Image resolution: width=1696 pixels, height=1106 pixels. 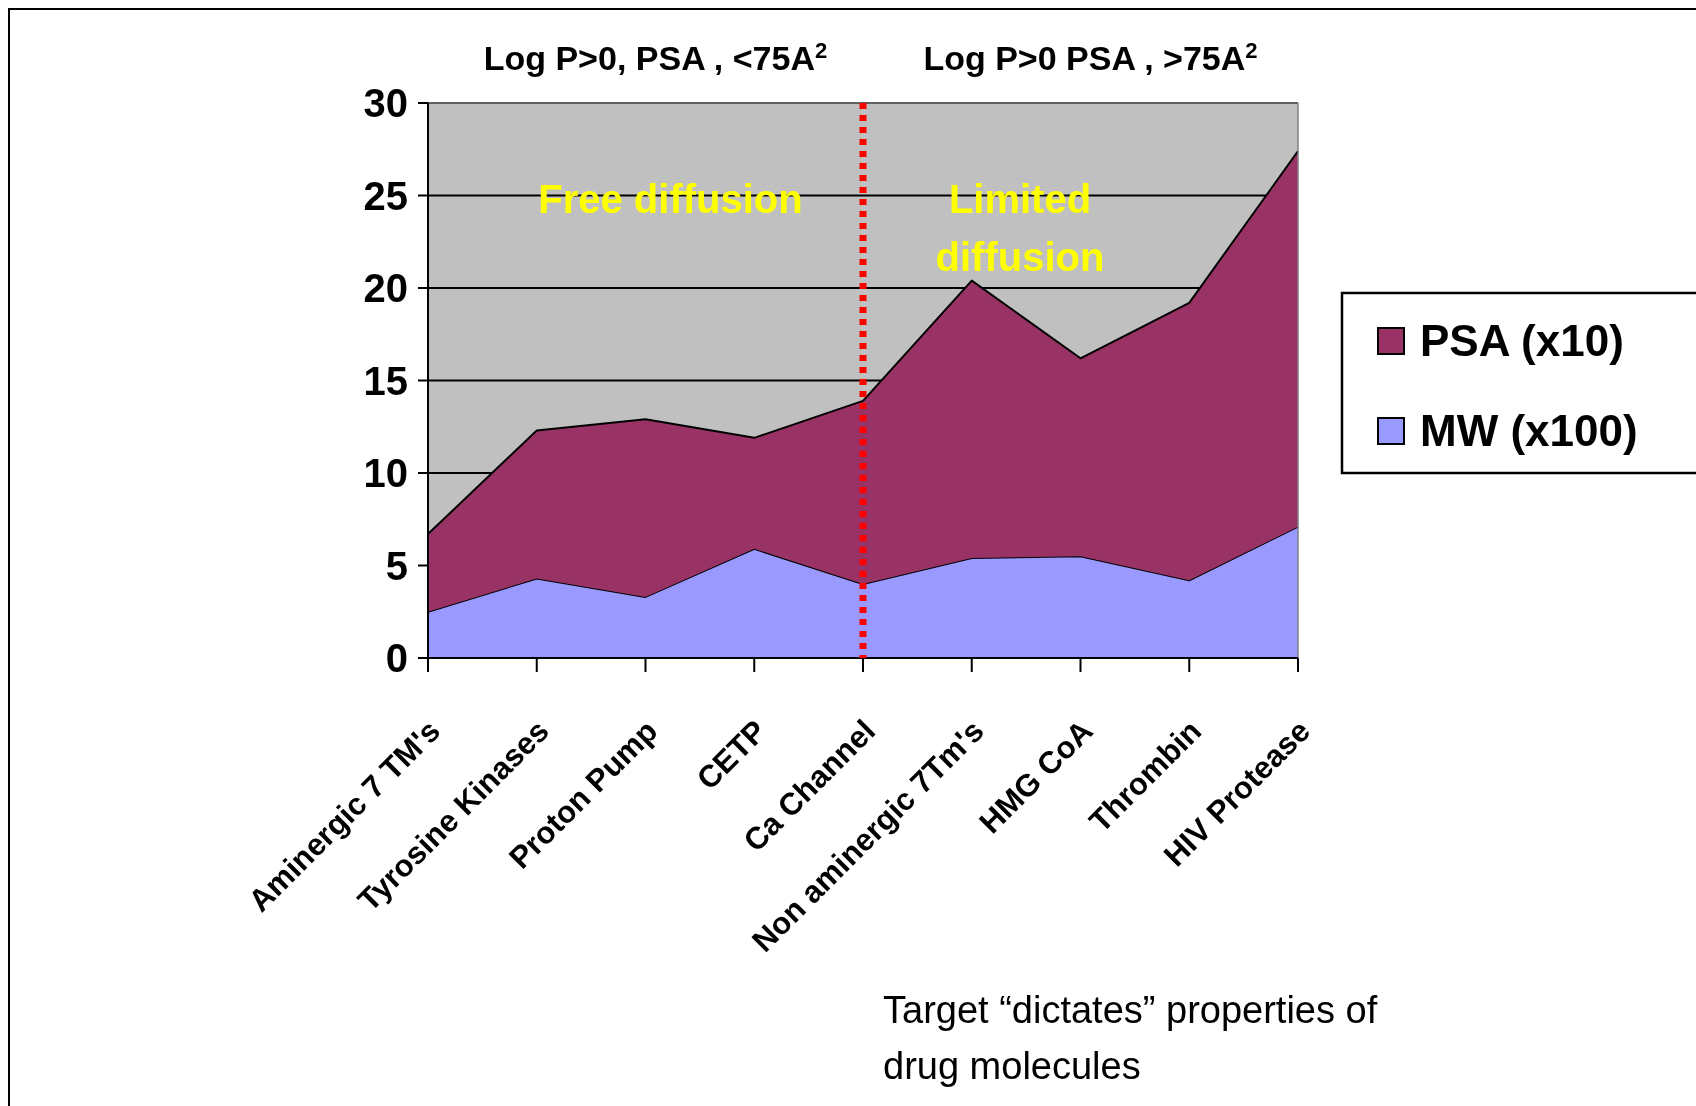 I want to click on text: Target “dictates” properties of drug molecules, so click(x=1130, y=1038).